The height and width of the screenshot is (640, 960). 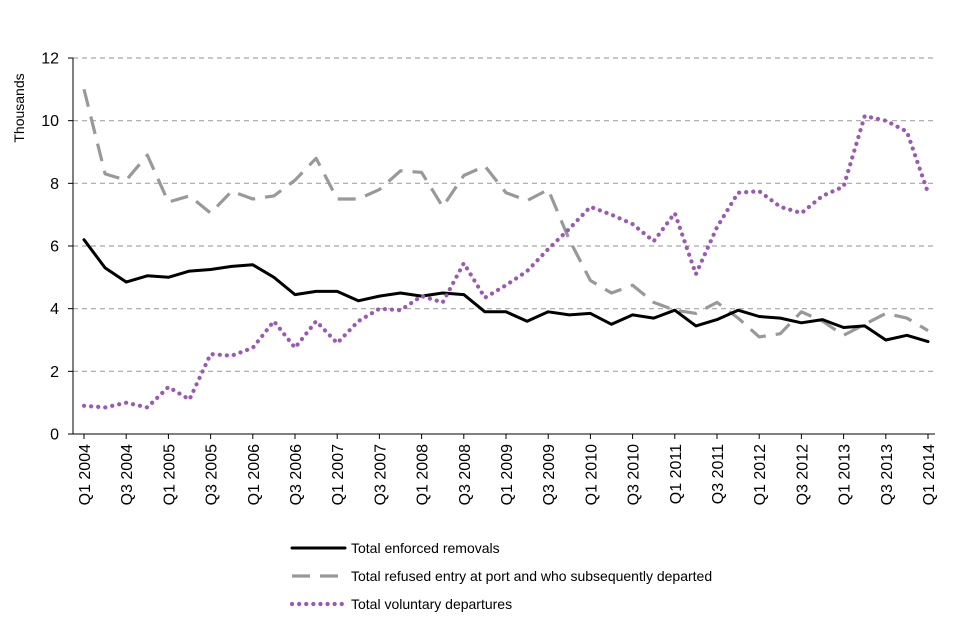 What do you see at coordinates (50, 59) in the screenshot?
I see `y-tick-label: 12` at bounding box center [50, 59].